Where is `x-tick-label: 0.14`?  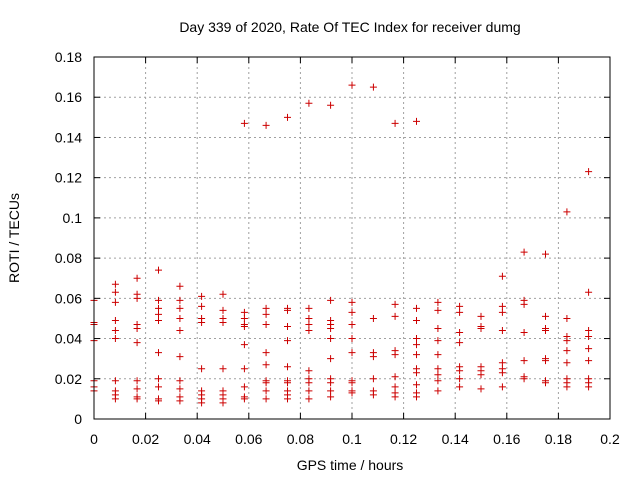 x-tick-label: 0.14 is located at coordinates (455, 439).